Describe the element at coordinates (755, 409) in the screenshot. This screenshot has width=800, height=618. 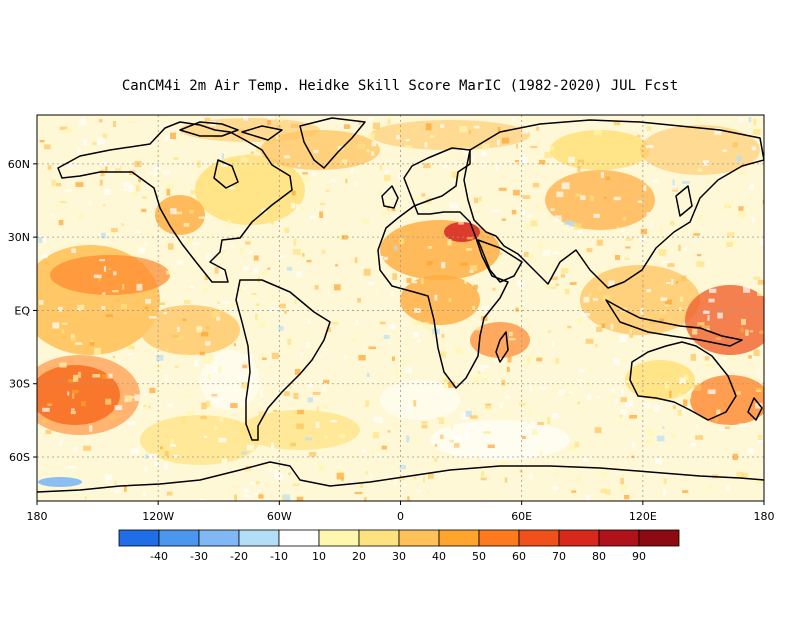
I see `new-zealand-coast` at that location.